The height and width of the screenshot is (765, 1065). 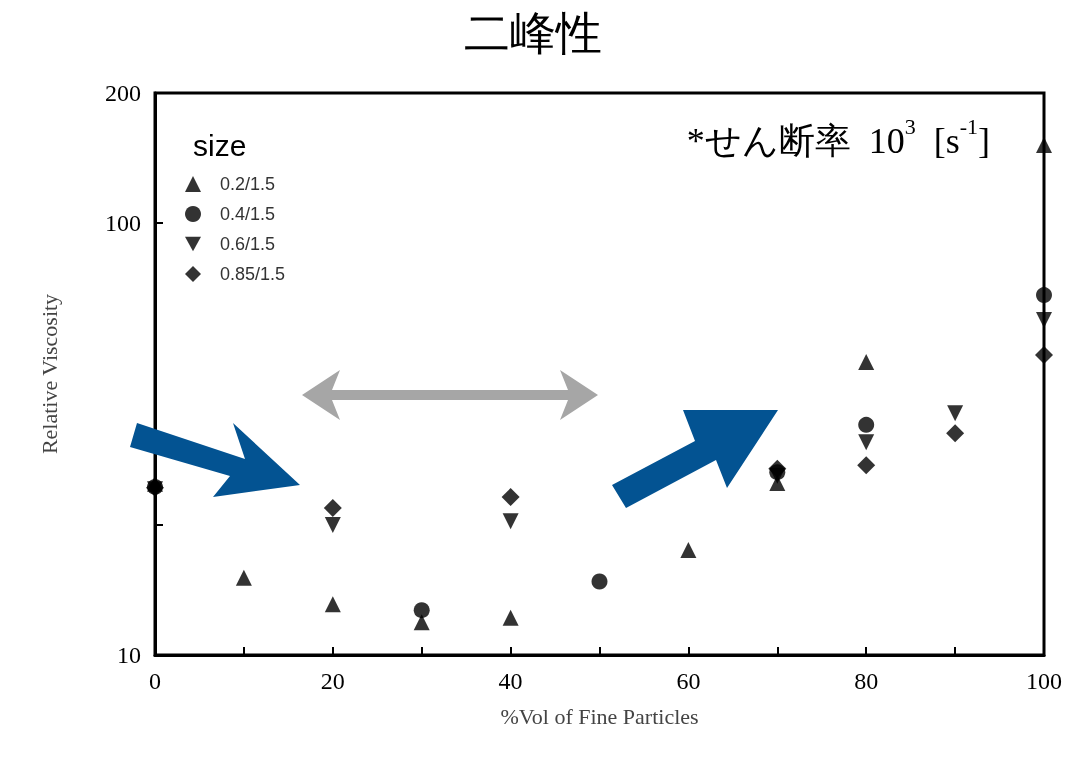 What do you see at coordinates (866, 681) in the screenshot?
I see `x-tick-label: 80` at bounding box center [866, 681].